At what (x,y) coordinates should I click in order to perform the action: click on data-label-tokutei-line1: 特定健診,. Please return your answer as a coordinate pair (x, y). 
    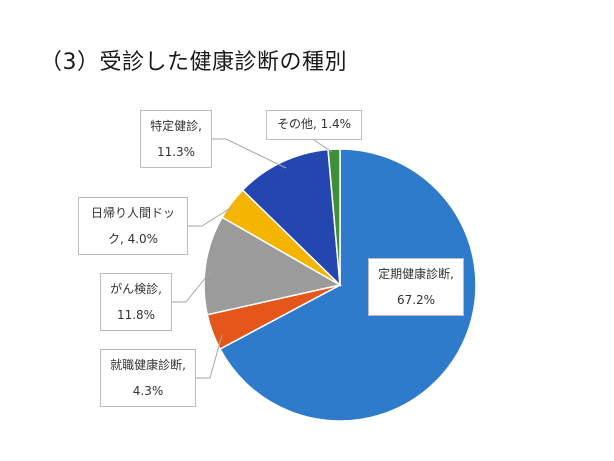
    Looking at the image, I should click on (176, 126).